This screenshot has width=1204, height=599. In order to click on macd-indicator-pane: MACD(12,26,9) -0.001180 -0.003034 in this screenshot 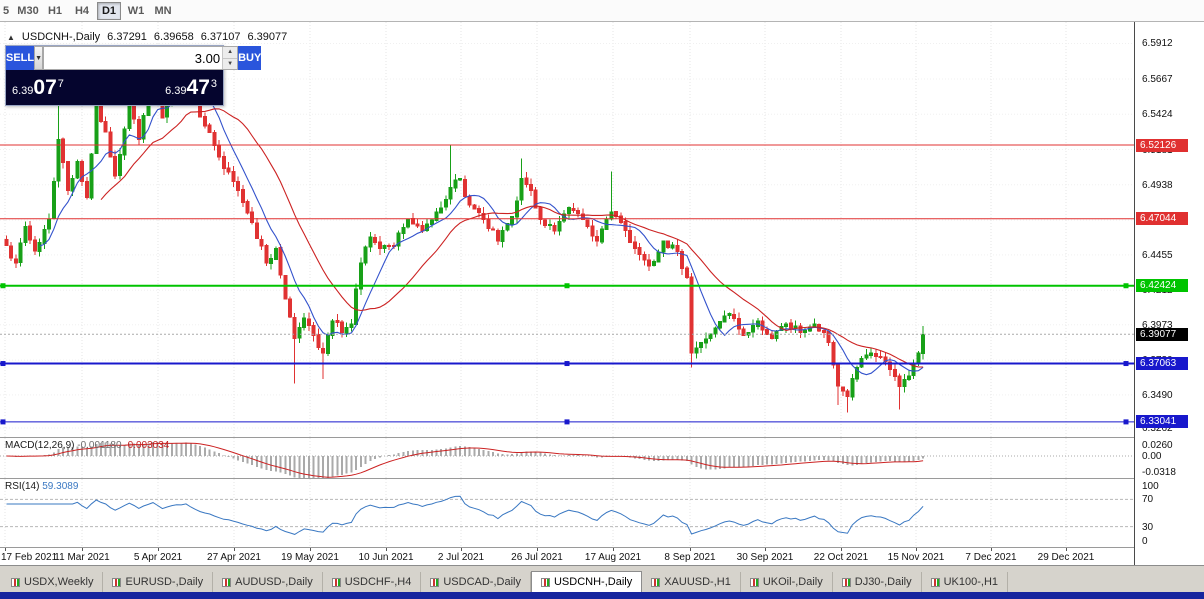, I will do `click(567, 457)`.